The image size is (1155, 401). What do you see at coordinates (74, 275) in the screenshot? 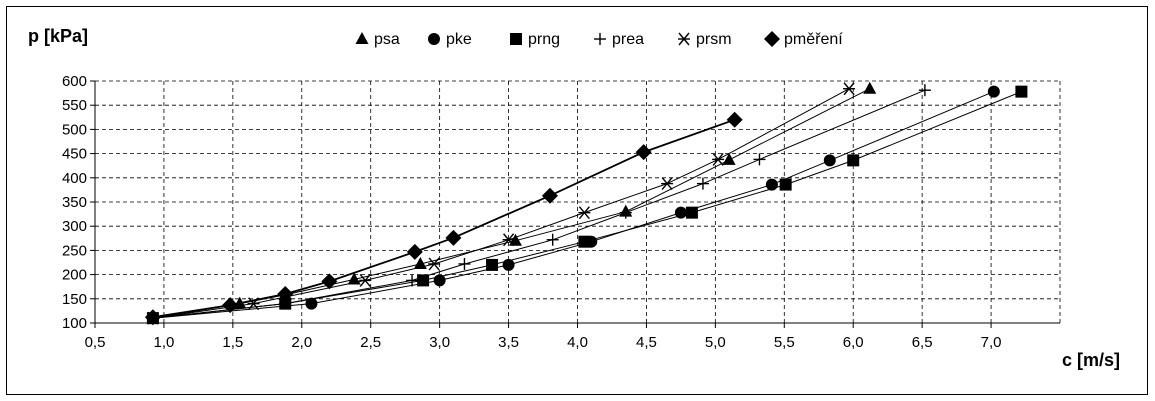
I see `y-tick-label: 200` at bounding box center [74, 275].